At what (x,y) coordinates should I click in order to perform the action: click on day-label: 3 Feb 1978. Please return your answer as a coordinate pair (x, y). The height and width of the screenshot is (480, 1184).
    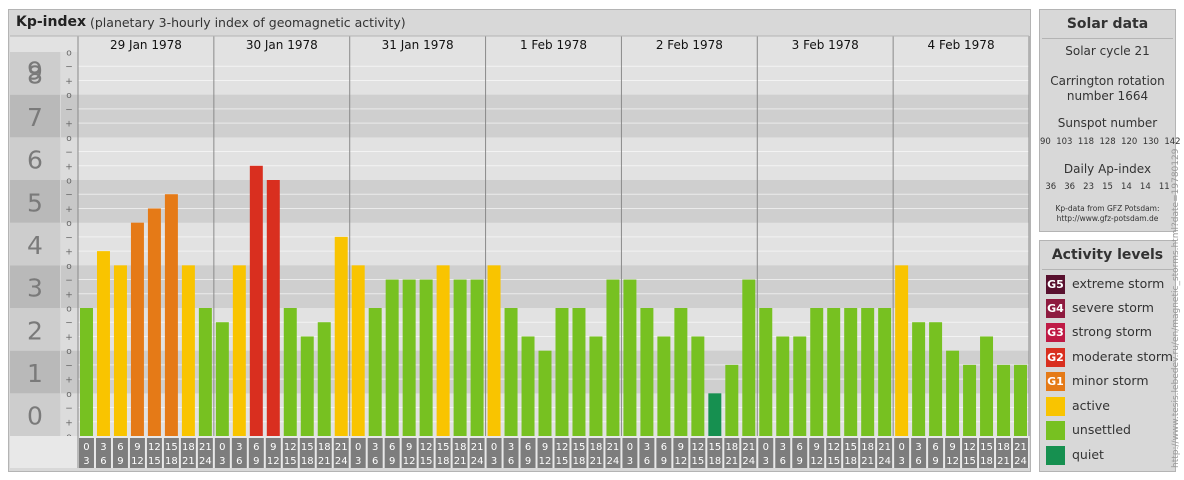
    Looking at the image, I should click on (825, 45).